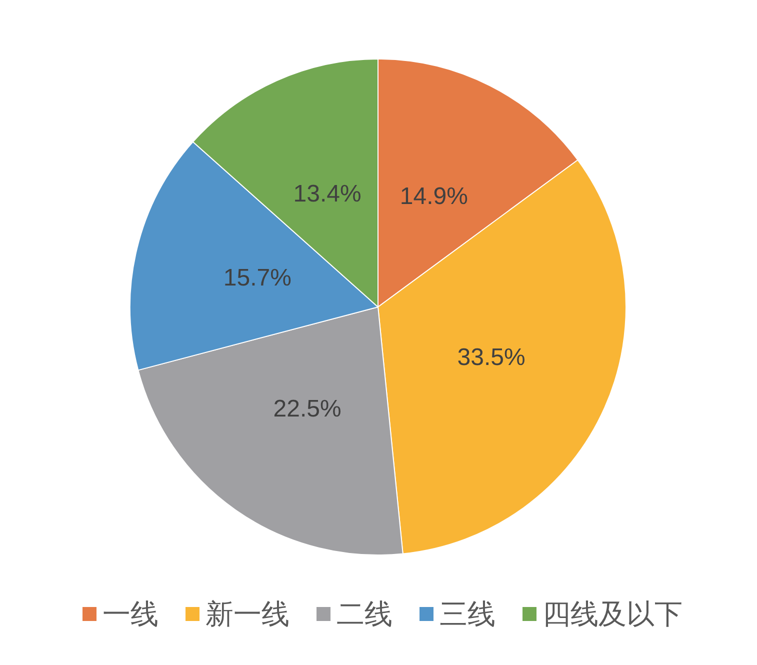 The height and width of the screenshot is (665, 757). What do you see at coordinates (307, 408) in the screenshot?
I see `data-label: 22.5%` at bounding box center [307, 408].